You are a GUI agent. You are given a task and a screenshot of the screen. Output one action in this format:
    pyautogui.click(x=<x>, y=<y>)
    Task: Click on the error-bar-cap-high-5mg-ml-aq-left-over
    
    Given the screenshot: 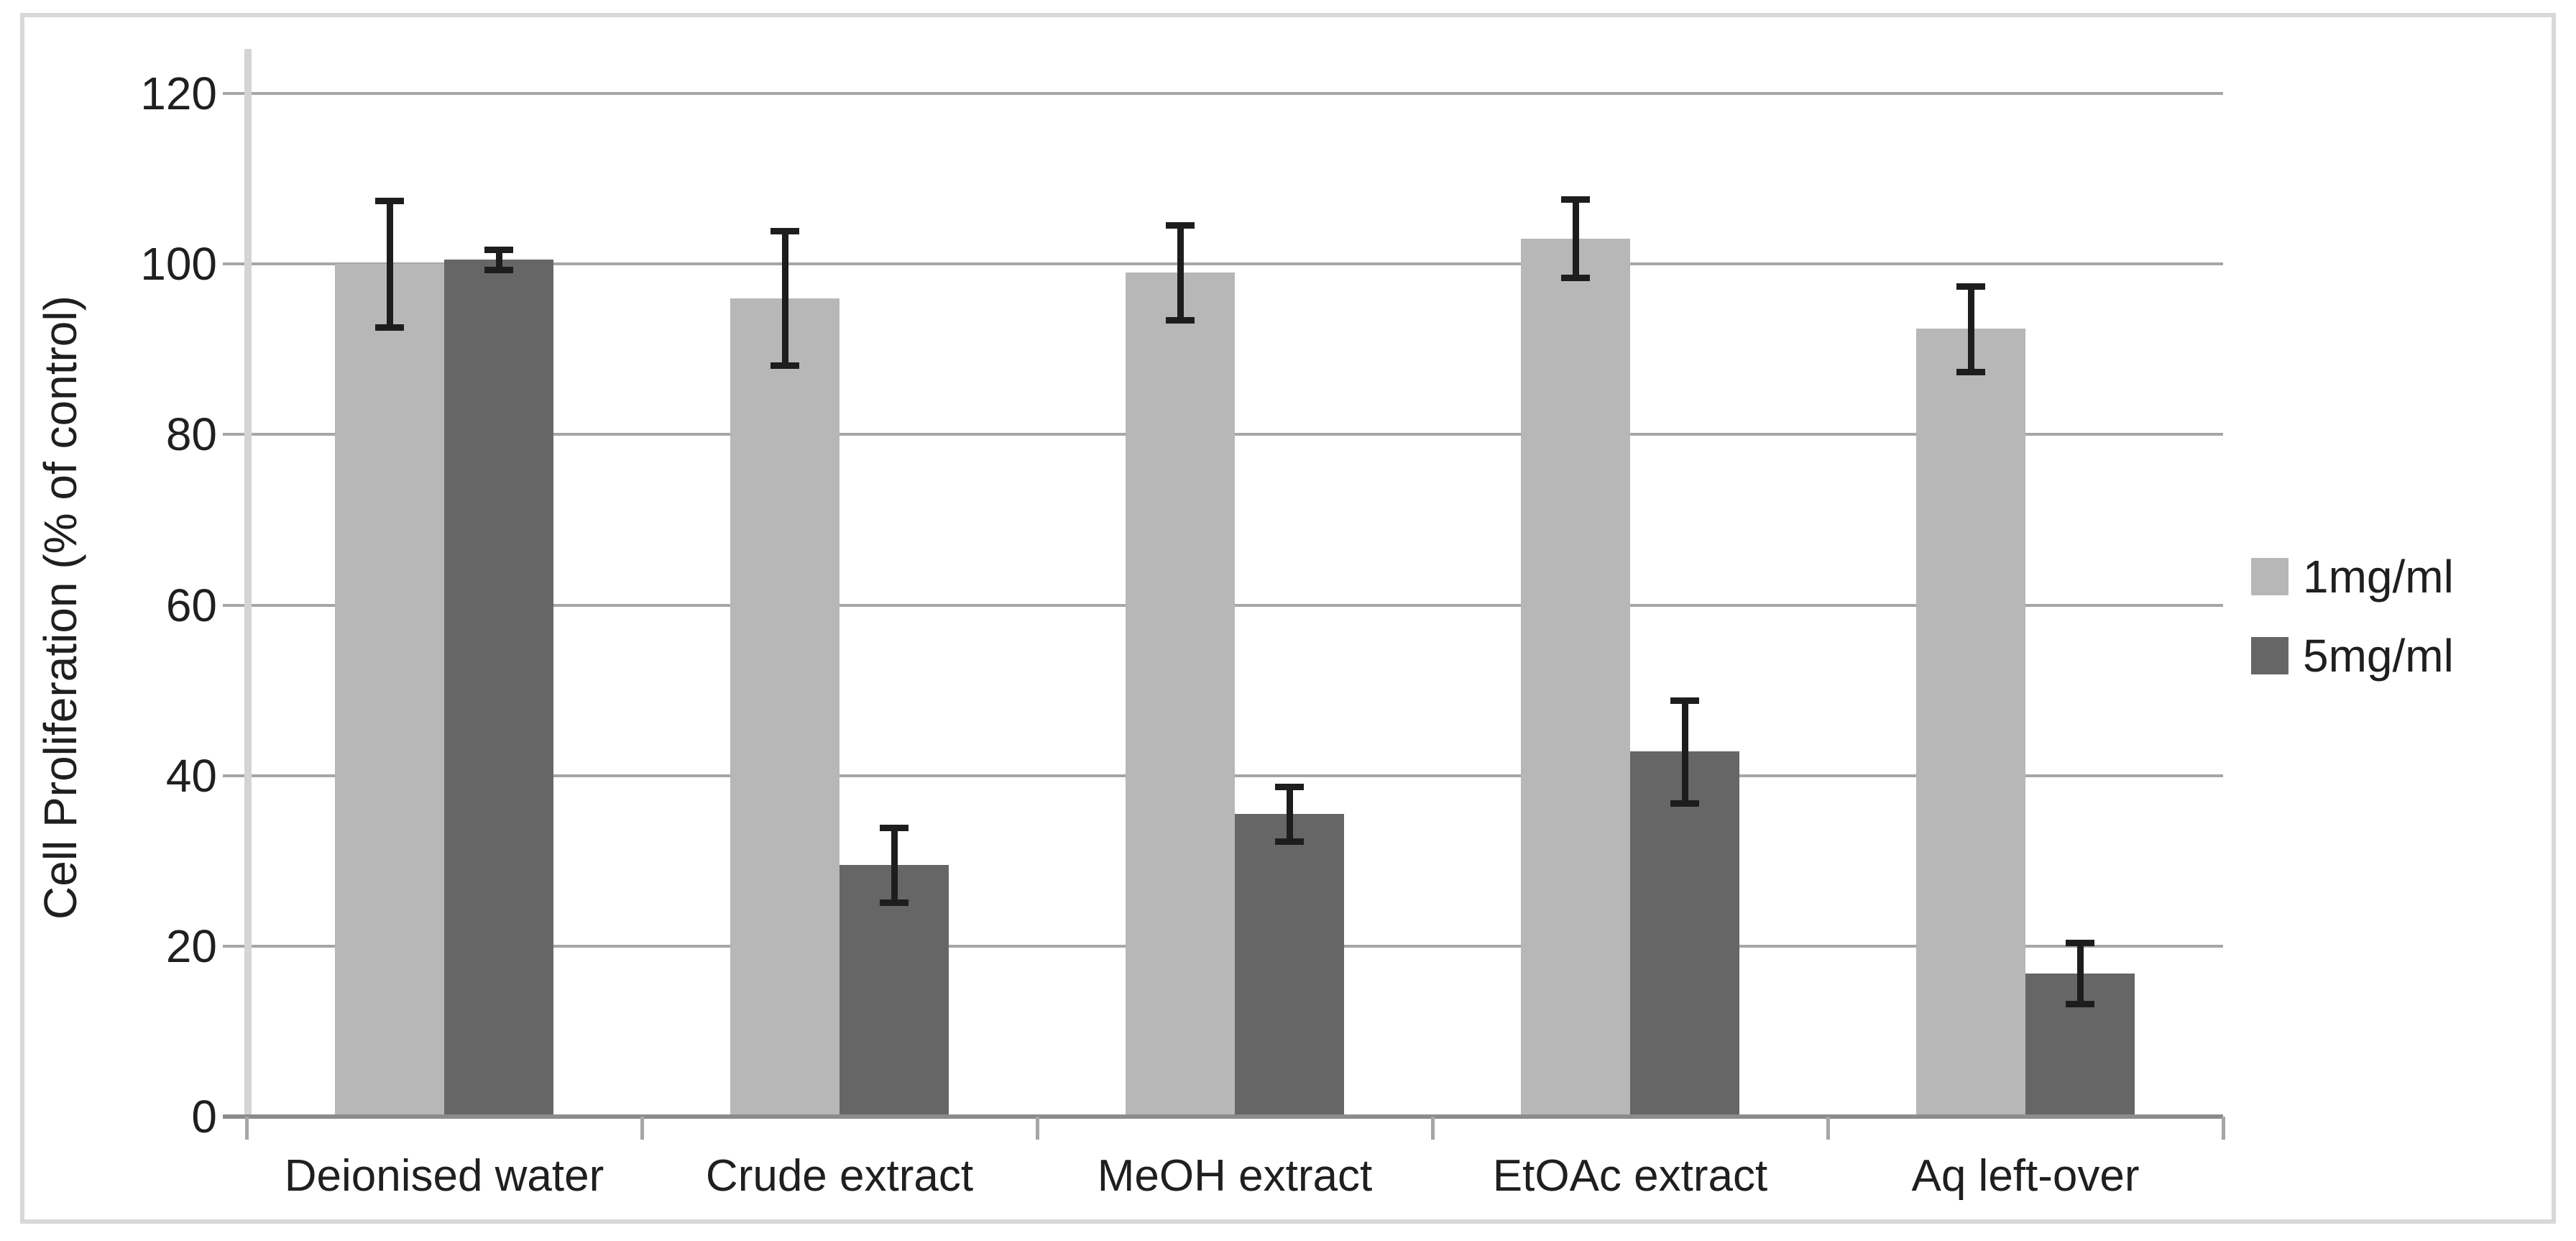 What is the action you would take?
    pyautogui.click(x=2080, y=943)
    